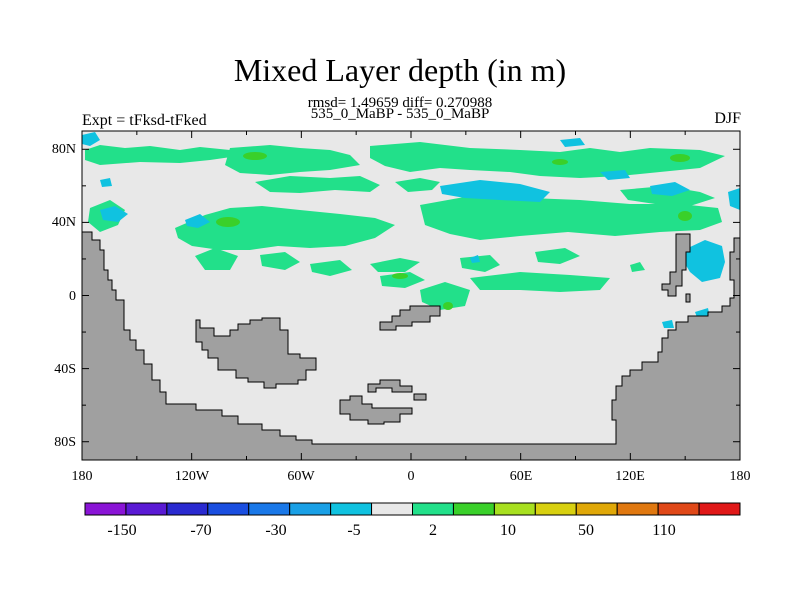 The width and height of the screenshot is (800, 600). What do you see at coordinates (65, 442) in the screenshot?
I see `y-tick-label: 80S` at bounding box center [65, 442].